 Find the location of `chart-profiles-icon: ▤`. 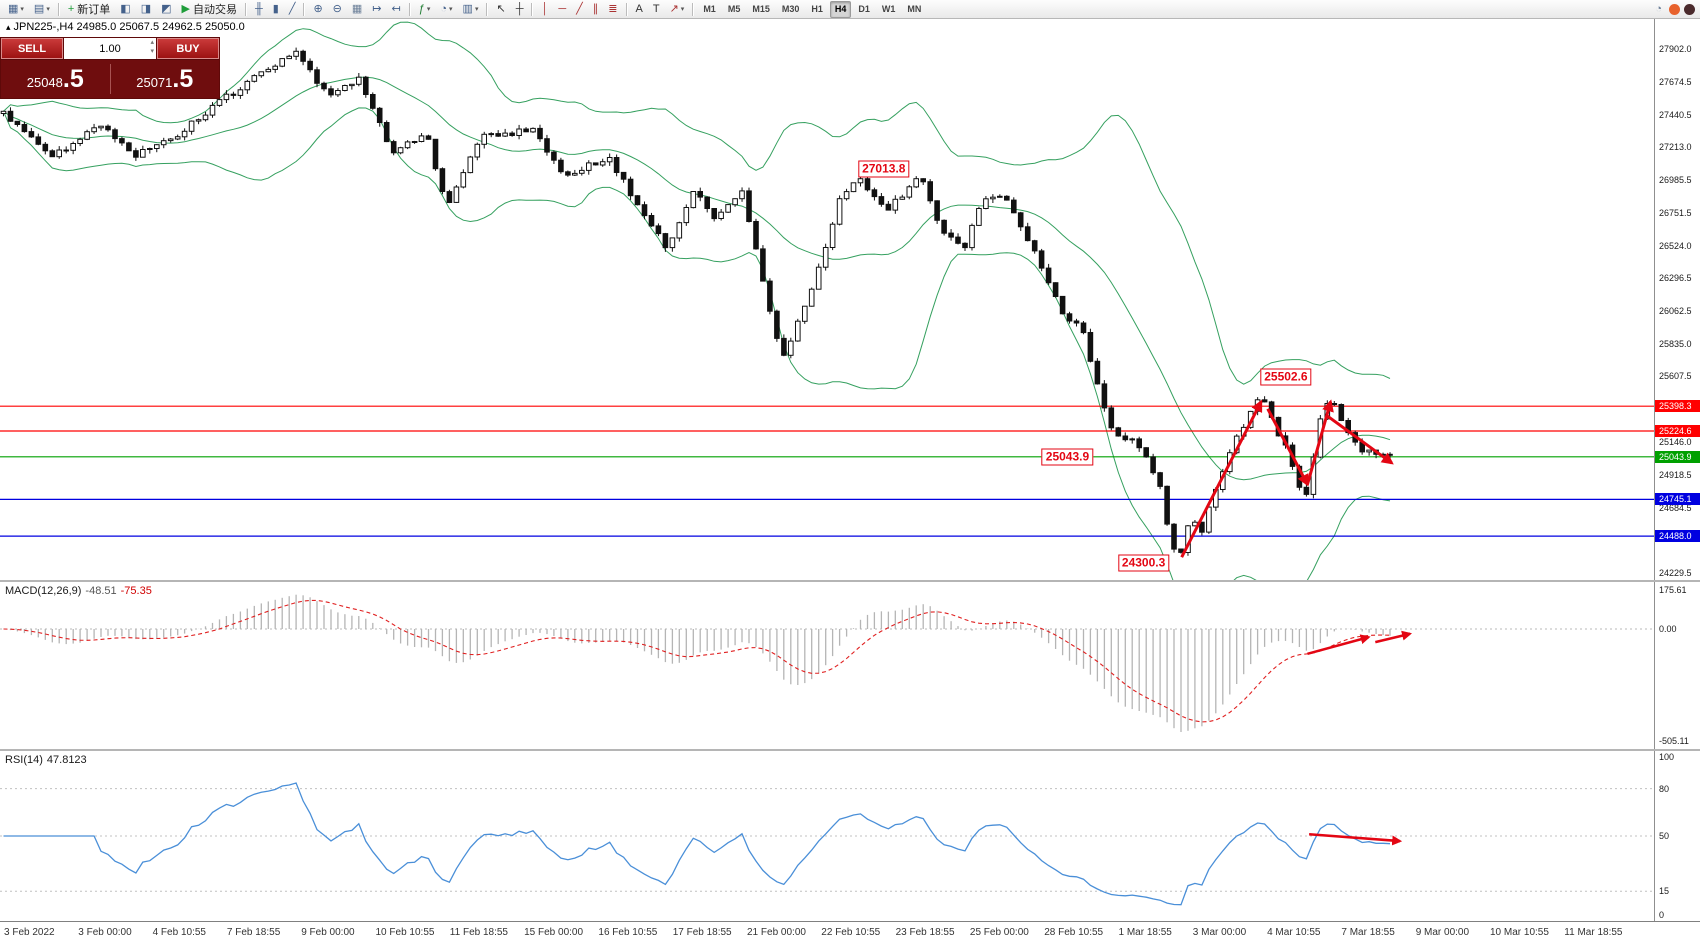

chart-profiles-icon: ▤ is located at coordinates (39, 8).